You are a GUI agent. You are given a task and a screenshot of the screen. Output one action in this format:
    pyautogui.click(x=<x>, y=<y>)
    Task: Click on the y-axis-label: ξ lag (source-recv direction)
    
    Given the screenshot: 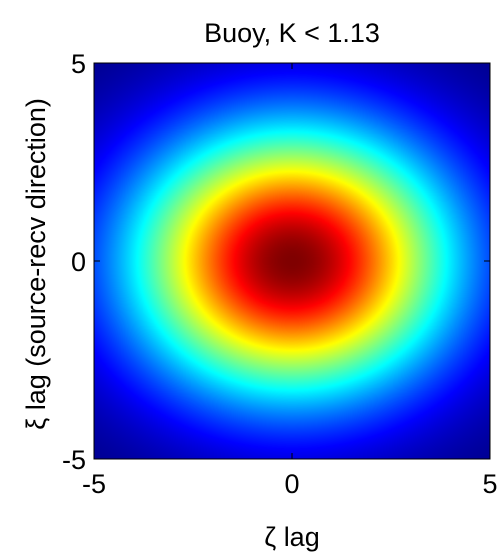 What is the action you would take?
    pyautogui.click(x=36, y=264)
    